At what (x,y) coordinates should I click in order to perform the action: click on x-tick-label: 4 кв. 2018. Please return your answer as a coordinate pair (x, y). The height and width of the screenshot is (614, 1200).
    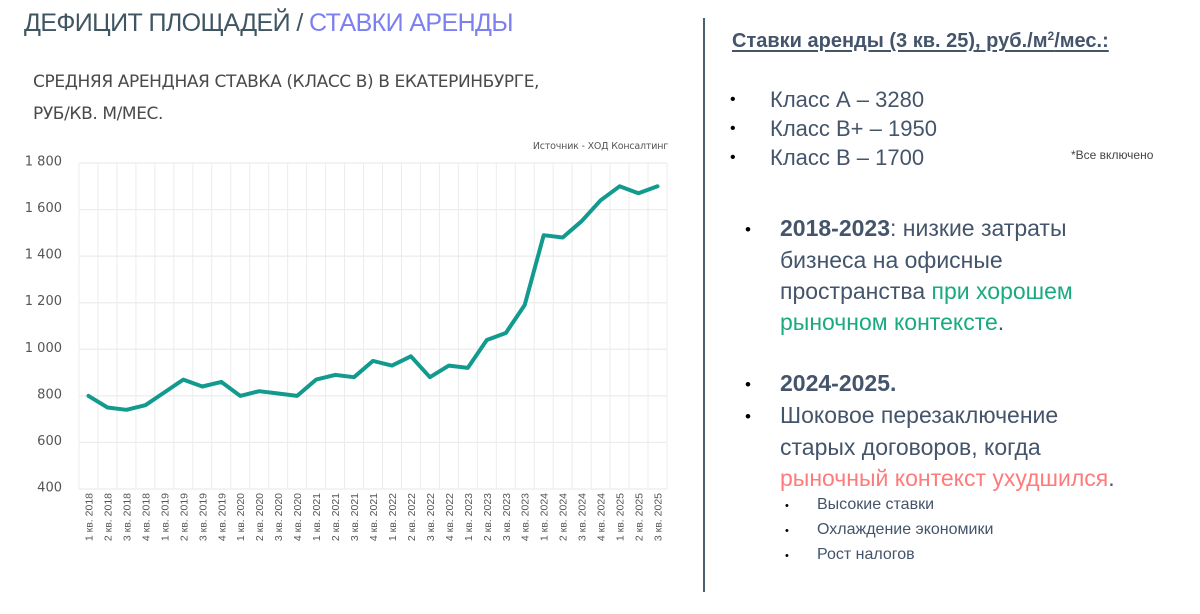
    Looking at the image, I should click on (146, 517).